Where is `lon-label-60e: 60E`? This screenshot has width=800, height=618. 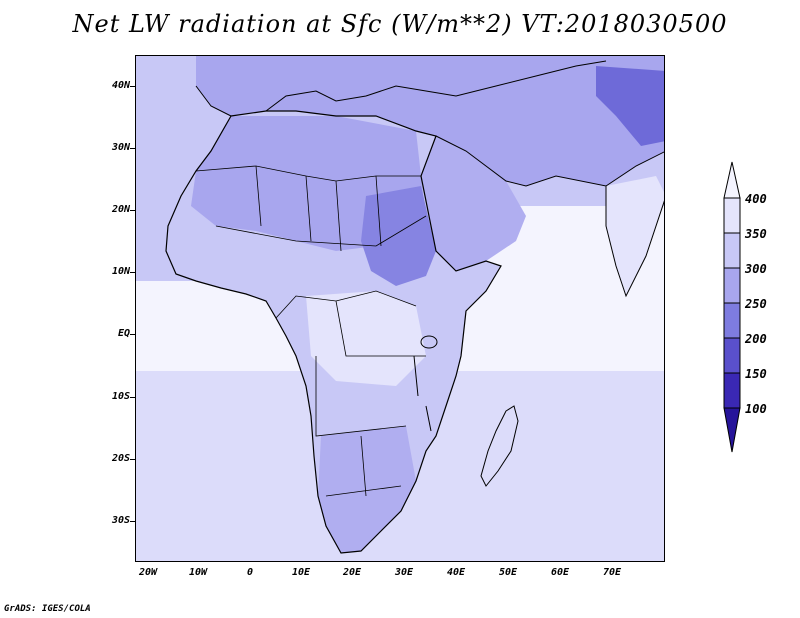 lon-label-60e: 60E is located at coordinates (560, 572).